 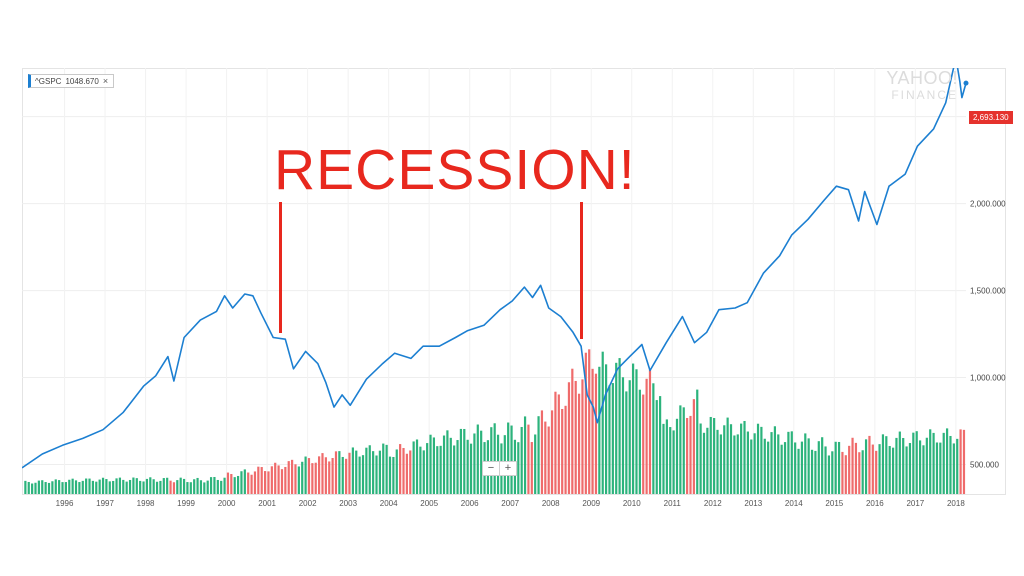 What do you see at coordinates (105, 81) in the screenshot?
I see `close-icon: ×` at bounding box center [105, 81].